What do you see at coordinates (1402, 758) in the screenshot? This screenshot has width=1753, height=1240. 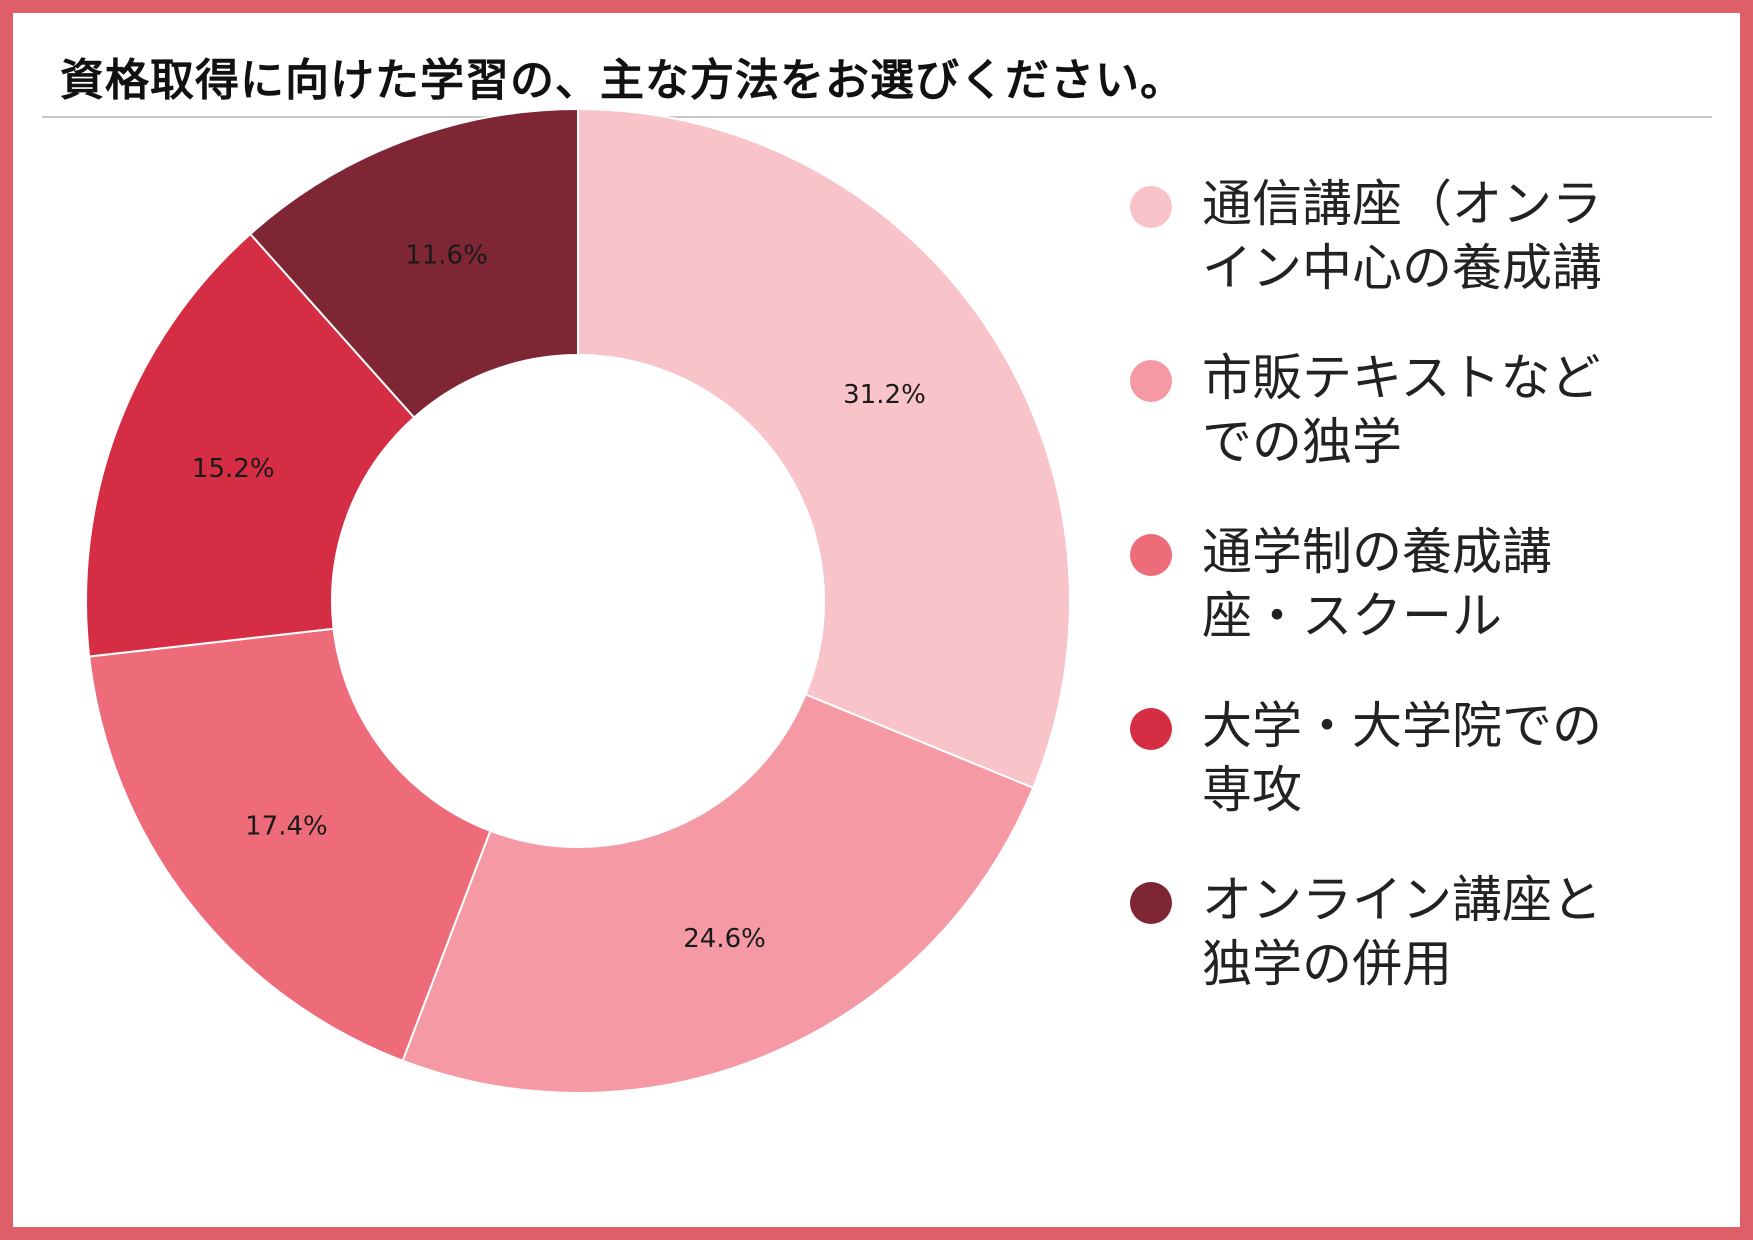 I see `legend-label: 大学・大学院での専攻` at bounding box center [1402, 758].